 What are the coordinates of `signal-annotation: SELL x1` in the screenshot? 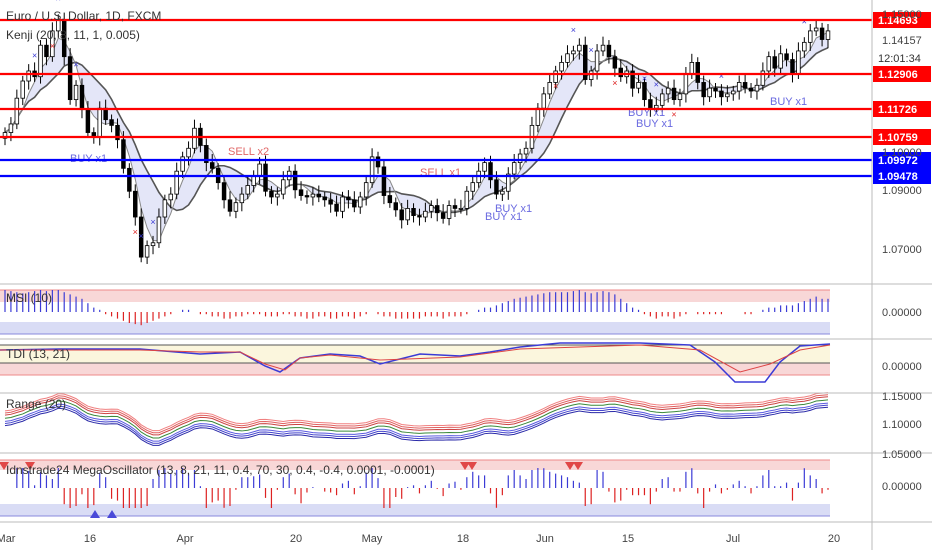 It's located at (440, 173).